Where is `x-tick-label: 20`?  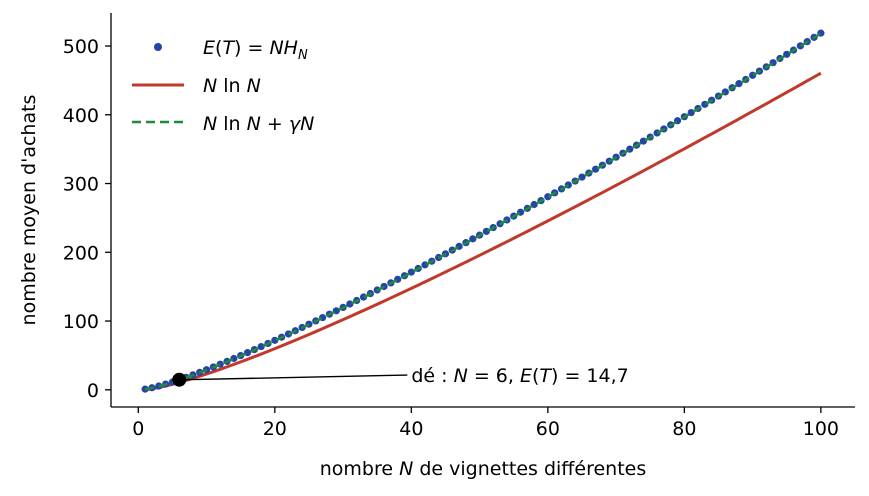
x-tick-label: 20 is located at coordinates (275, 429).